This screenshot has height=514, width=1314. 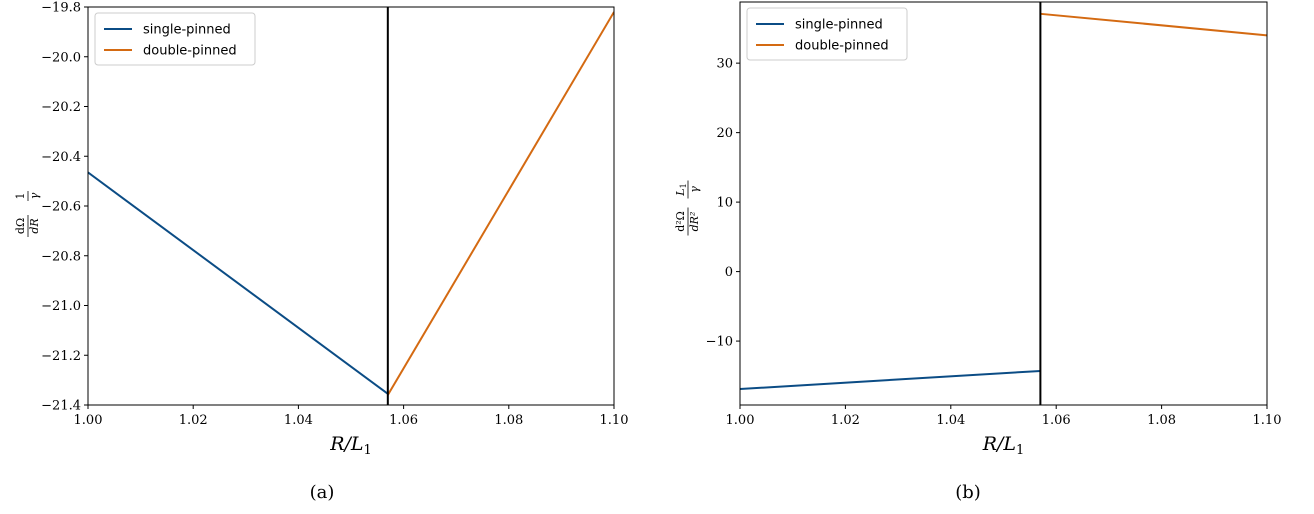 What do you see at coordinates (614, 420) in the screenshot?
I see `panel-a-x-tick-label: 1.10` at bounding box center [614, 420].